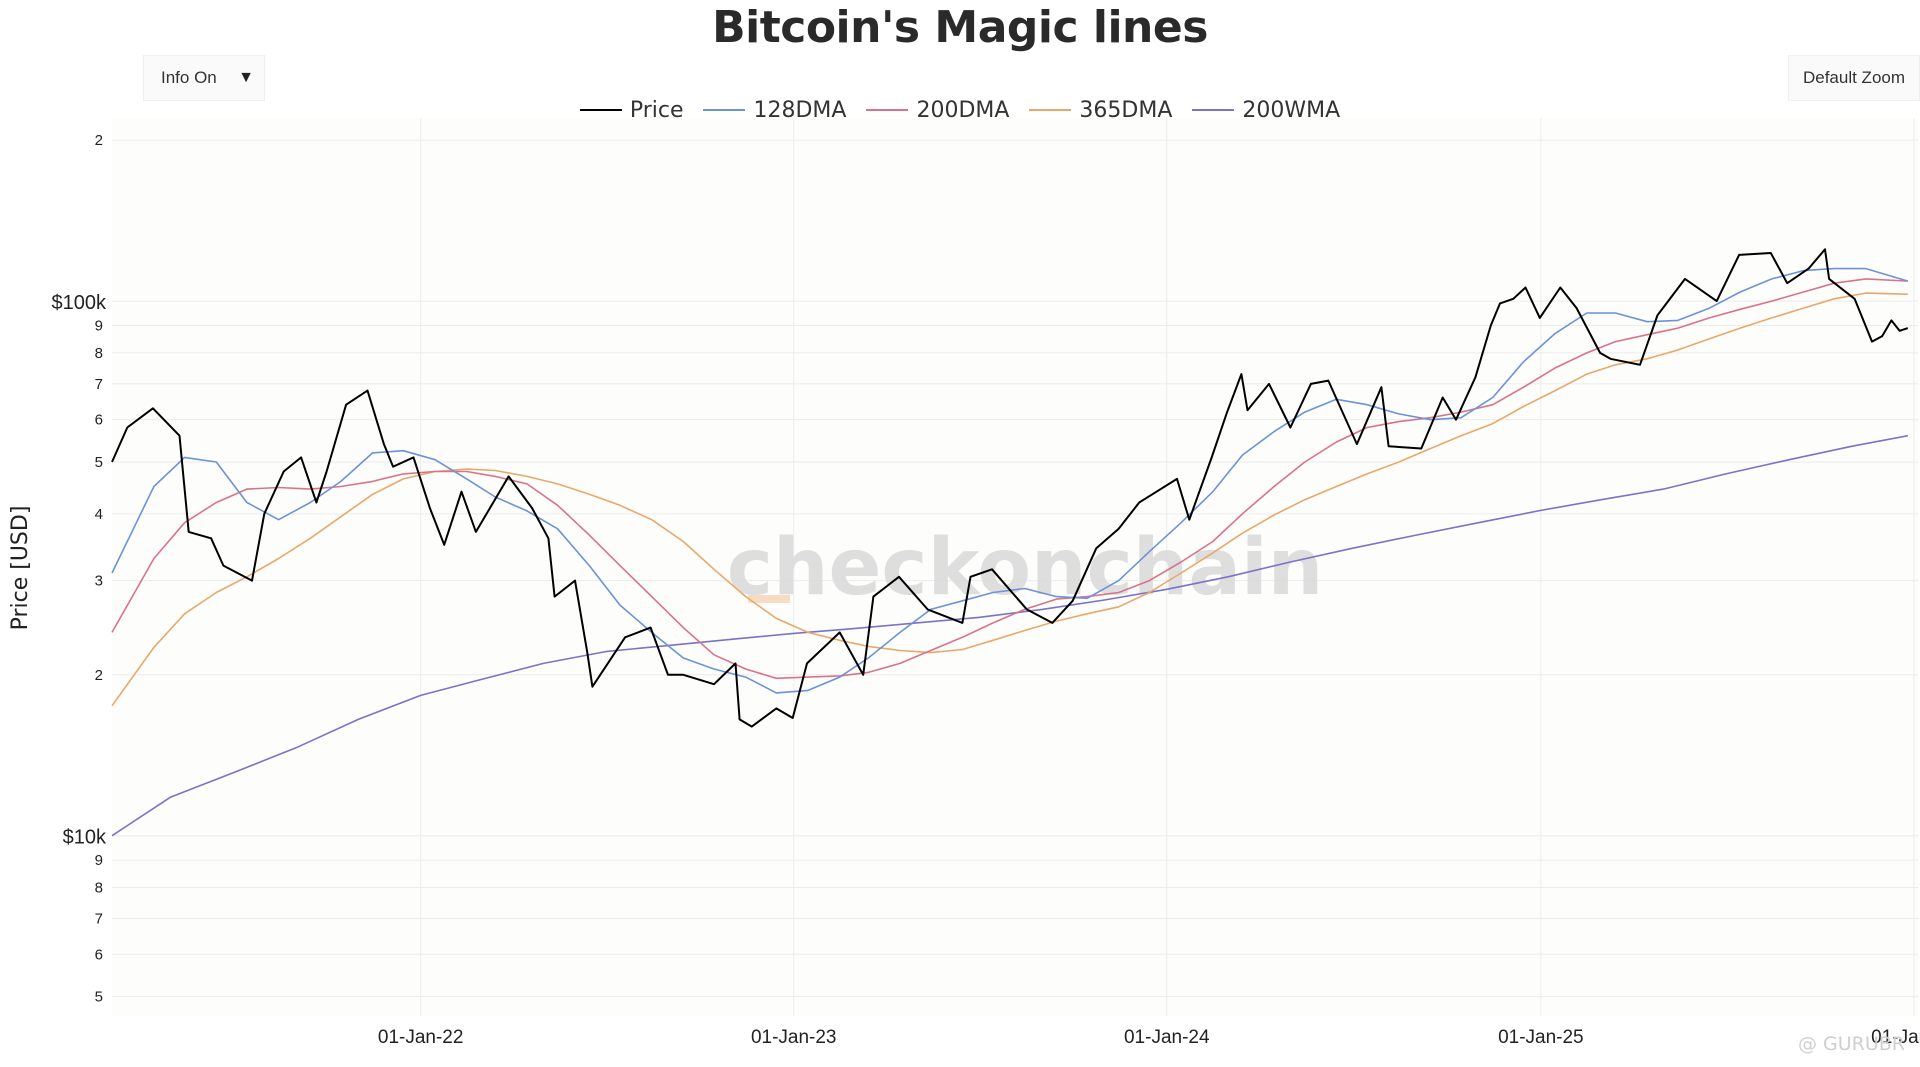  I want to click on legend-swatch-128dma, so click(724, 110).